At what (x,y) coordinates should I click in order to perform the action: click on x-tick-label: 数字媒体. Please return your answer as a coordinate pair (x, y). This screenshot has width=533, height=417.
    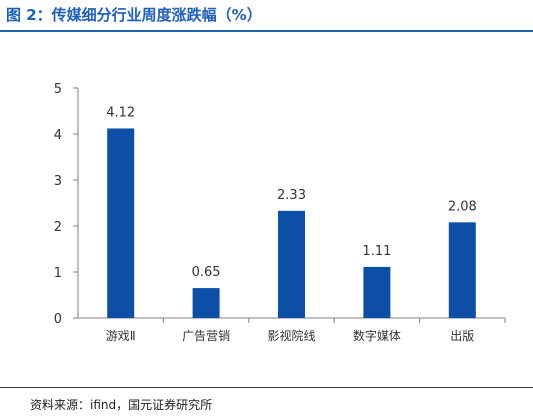
    Looking at the image, I should click on (377, 335).